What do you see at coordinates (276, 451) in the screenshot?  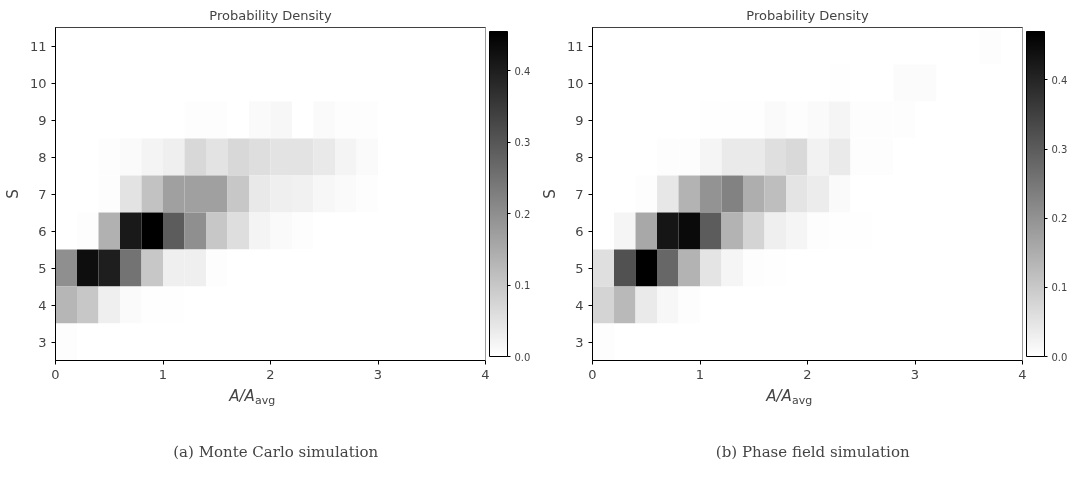 I see `text: (a) Monte Carlo simulation` at bounding box center [276, 451].